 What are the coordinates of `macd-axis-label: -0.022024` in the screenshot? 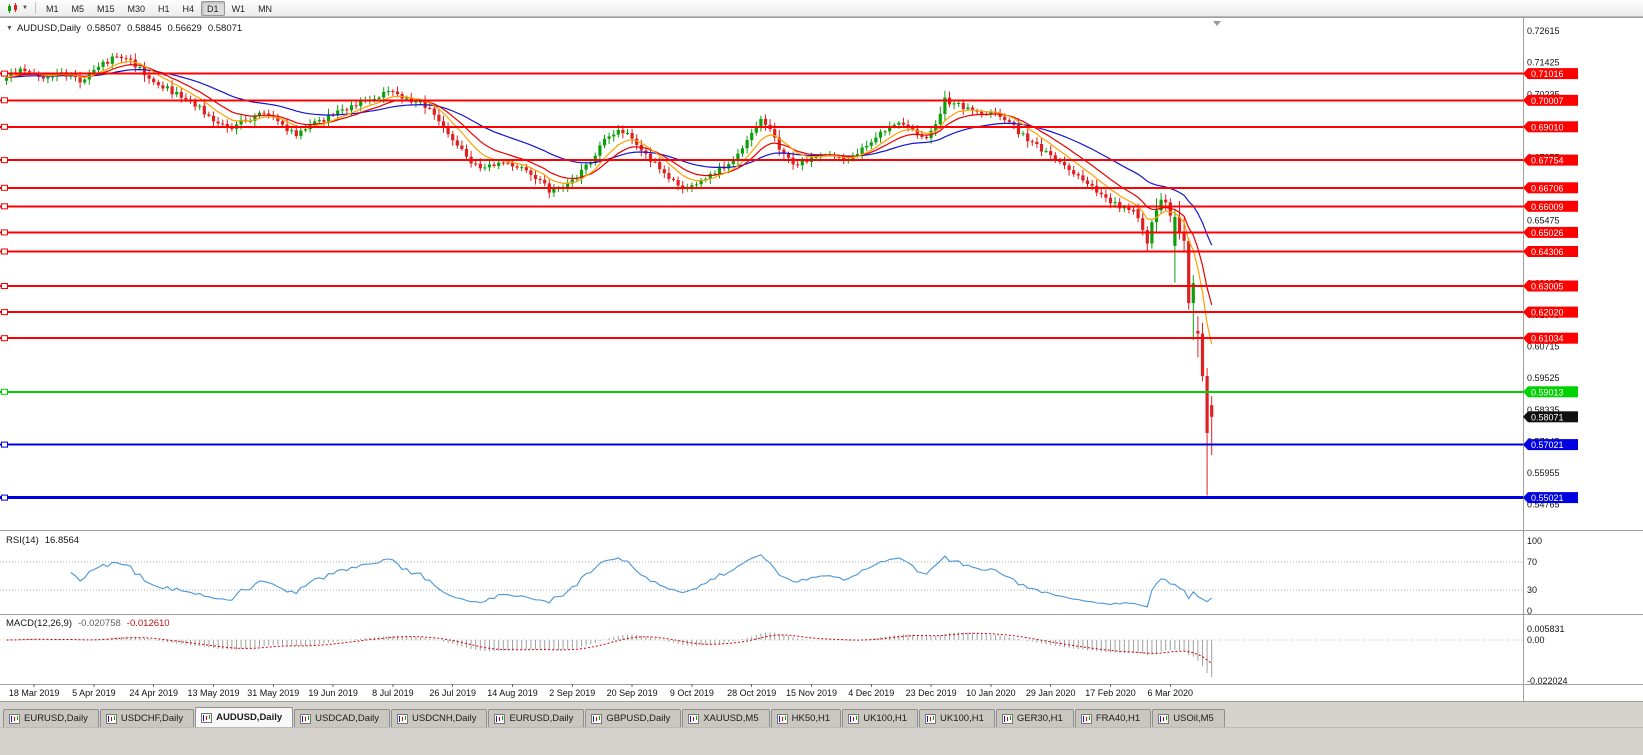 It's located at (1547, 681).